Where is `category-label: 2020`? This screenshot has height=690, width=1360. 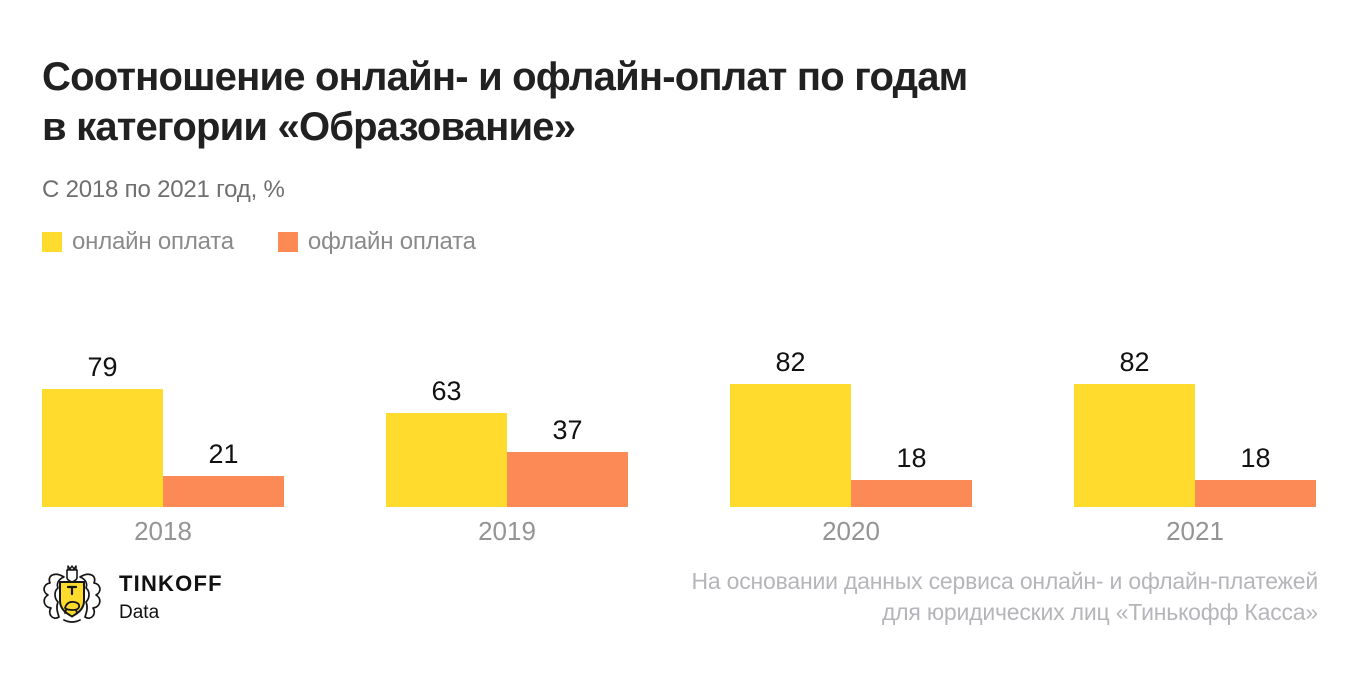
category-label: 2020 is located at coordinates (851, 531).